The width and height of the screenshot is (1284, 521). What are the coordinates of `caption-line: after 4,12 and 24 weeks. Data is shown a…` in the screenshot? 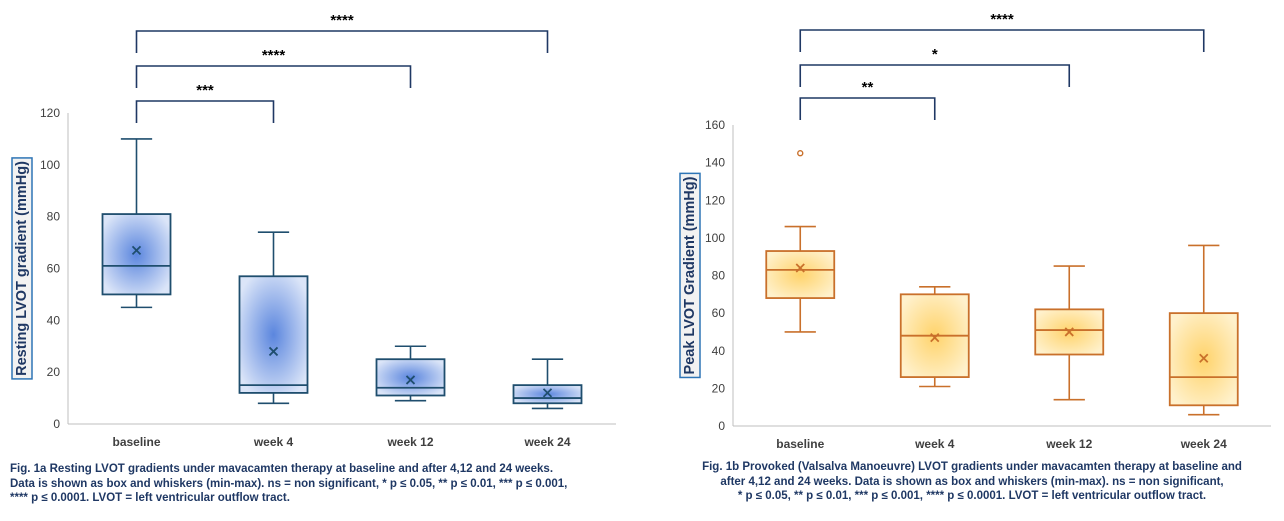 It's located at (972, 481).